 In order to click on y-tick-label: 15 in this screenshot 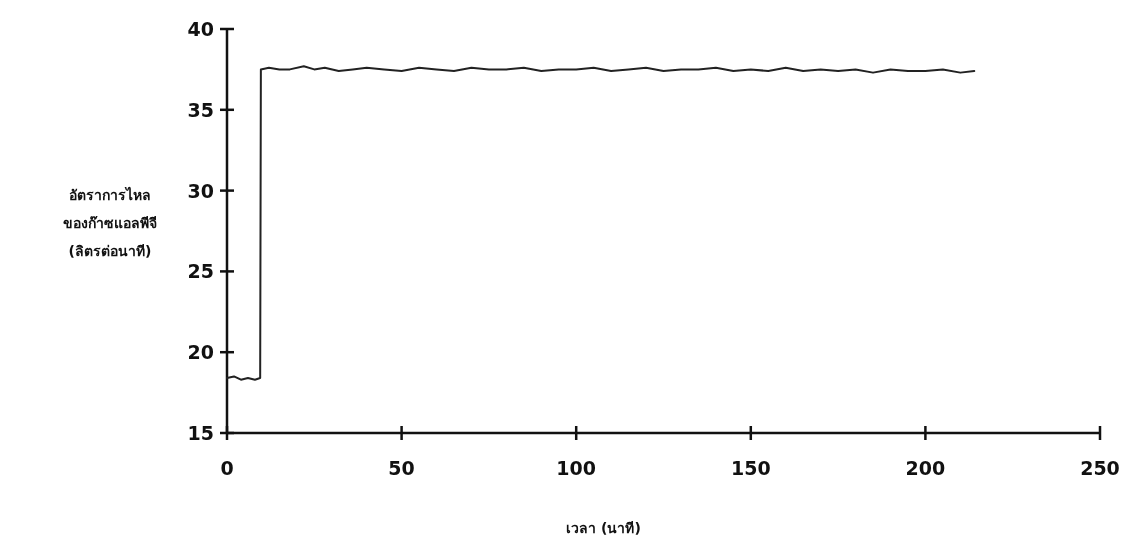, I will do `click(200, 433)`.